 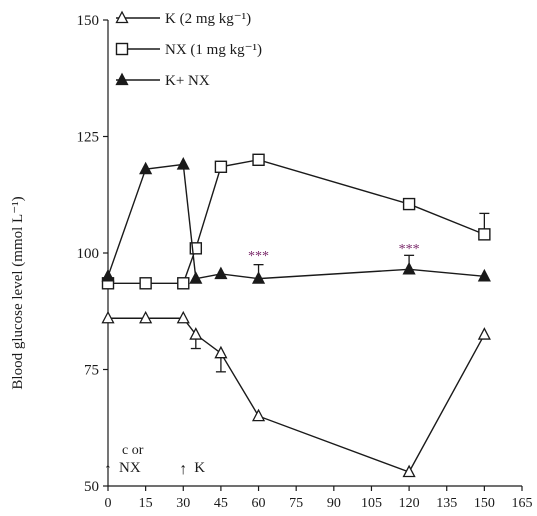 I want to click on legend-label: K (2 mg kg⁻¹), so click(x=208, y=19).